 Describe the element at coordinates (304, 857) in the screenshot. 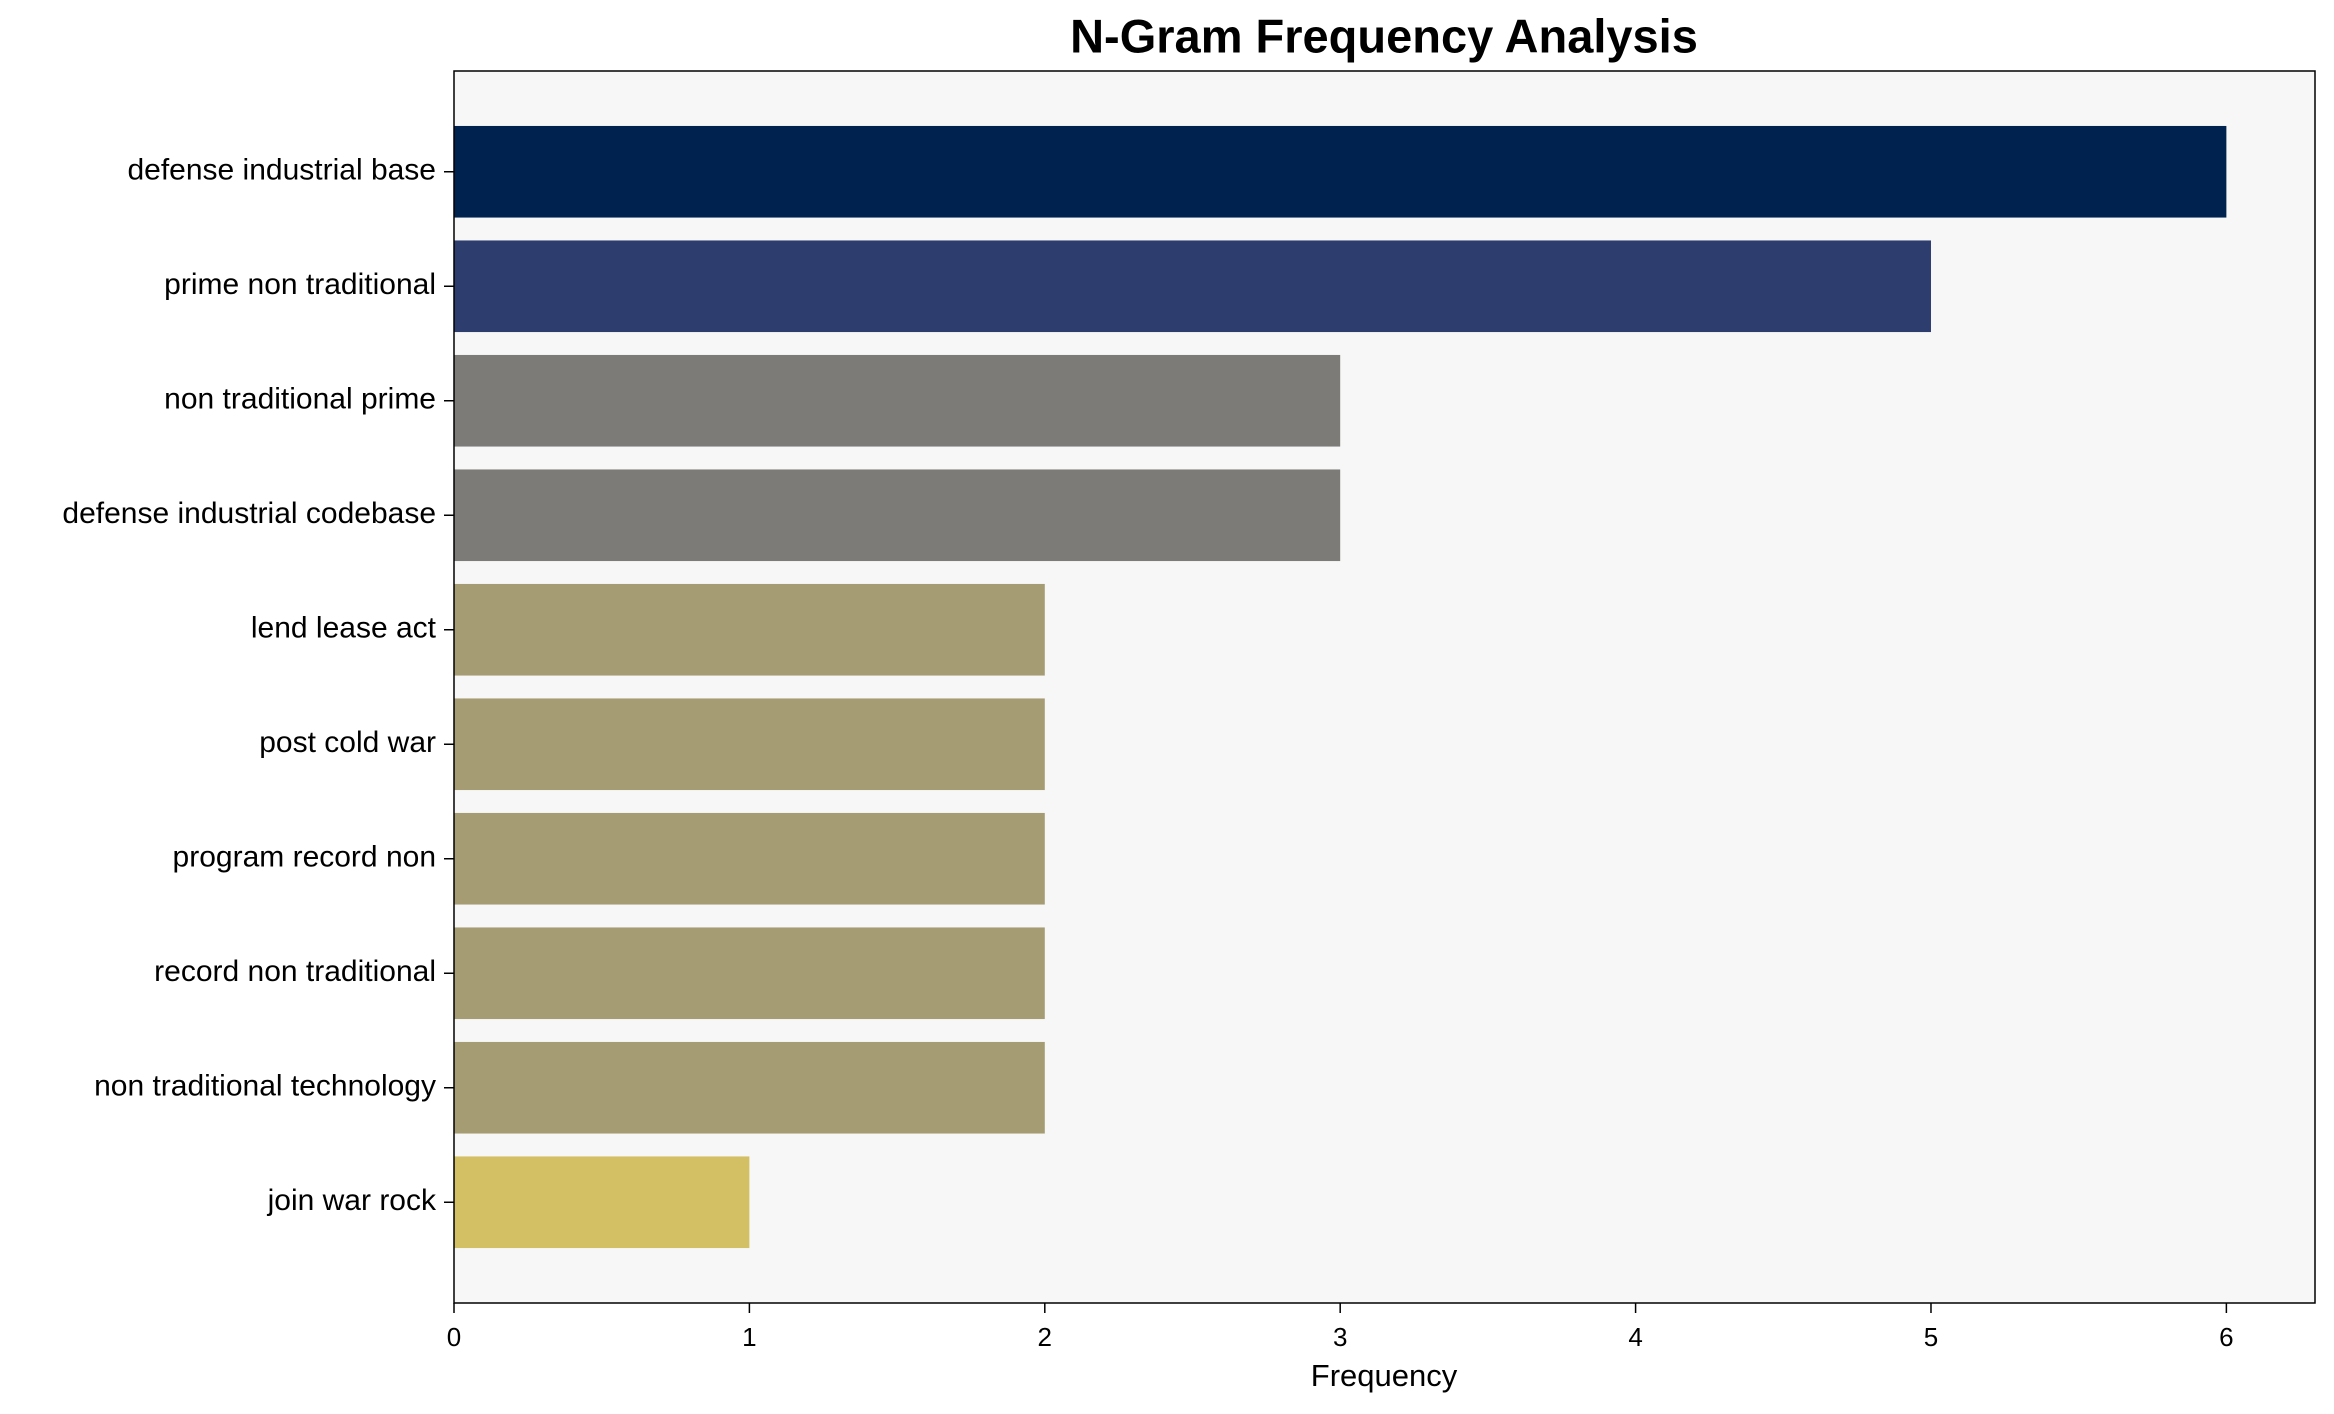

I see `y-tick-label: program record non` at that location.